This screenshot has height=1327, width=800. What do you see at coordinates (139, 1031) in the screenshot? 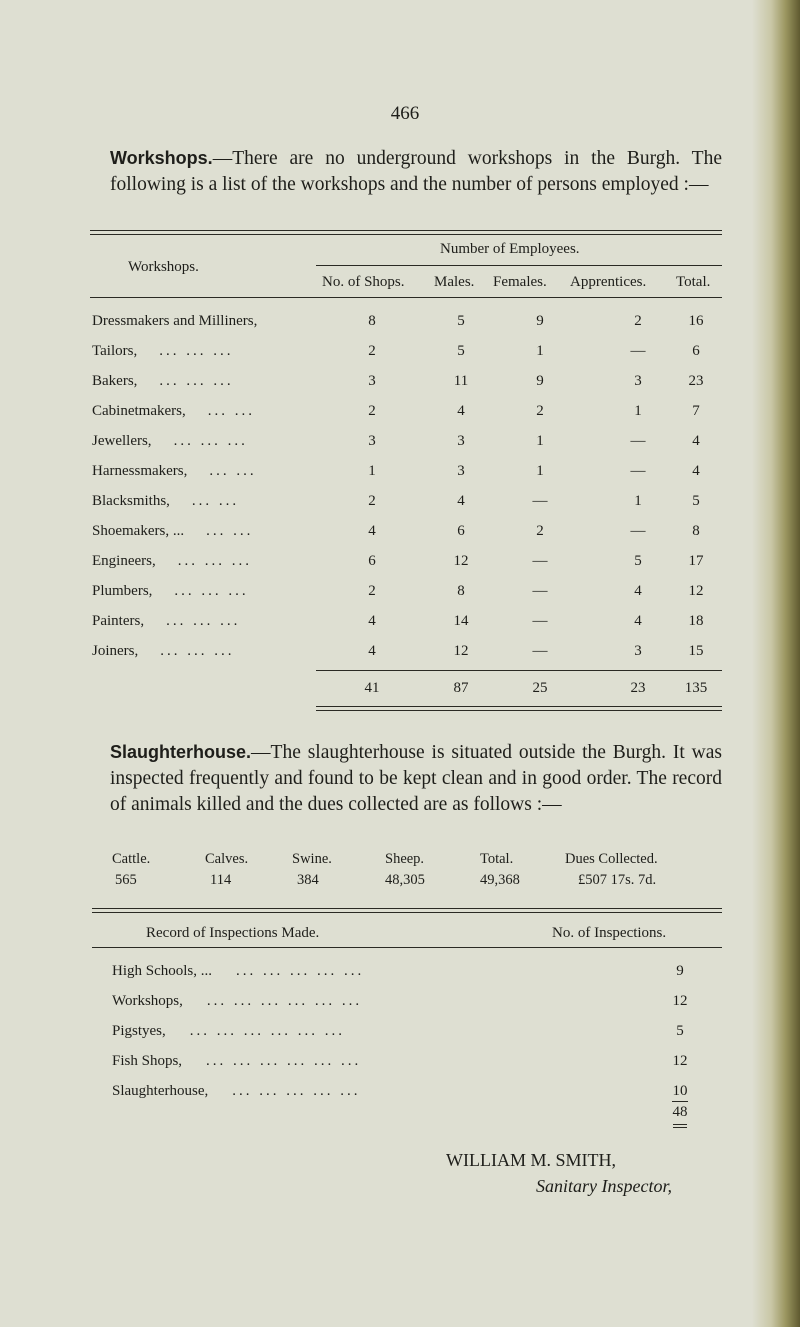
I see `row-name: Pigstyes,` at bounding box center [139, 1031].